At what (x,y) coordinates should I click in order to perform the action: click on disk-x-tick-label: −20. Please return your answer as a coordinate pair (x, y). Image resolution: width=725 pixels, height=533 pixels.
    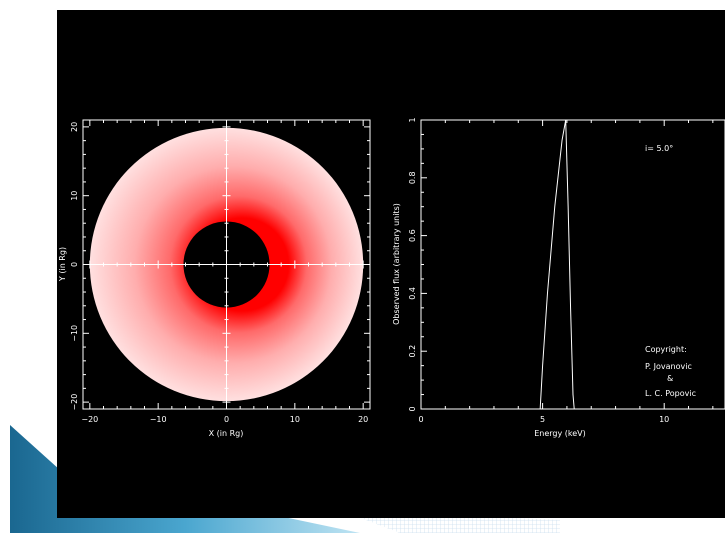
    Looking at the image, I should click on (89, 419).